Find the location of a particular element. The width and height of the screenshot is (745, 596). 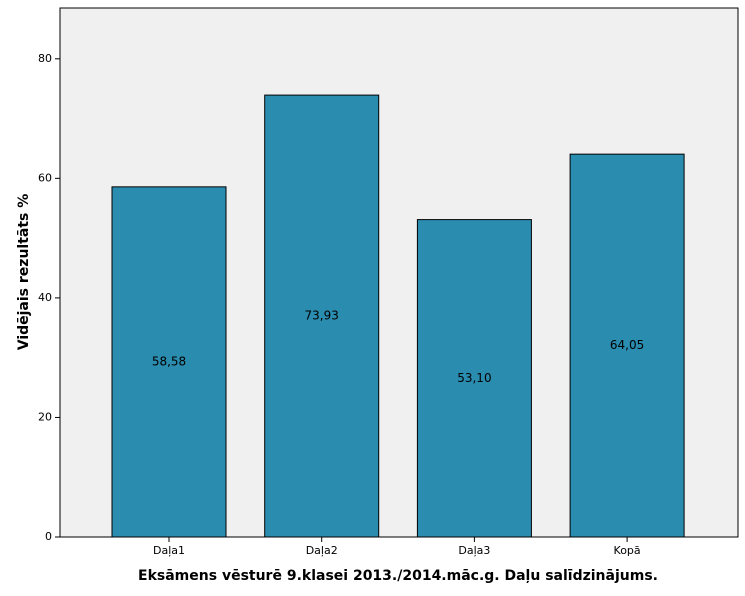

value-label: 64,05 is located at coordinates (627, 345).